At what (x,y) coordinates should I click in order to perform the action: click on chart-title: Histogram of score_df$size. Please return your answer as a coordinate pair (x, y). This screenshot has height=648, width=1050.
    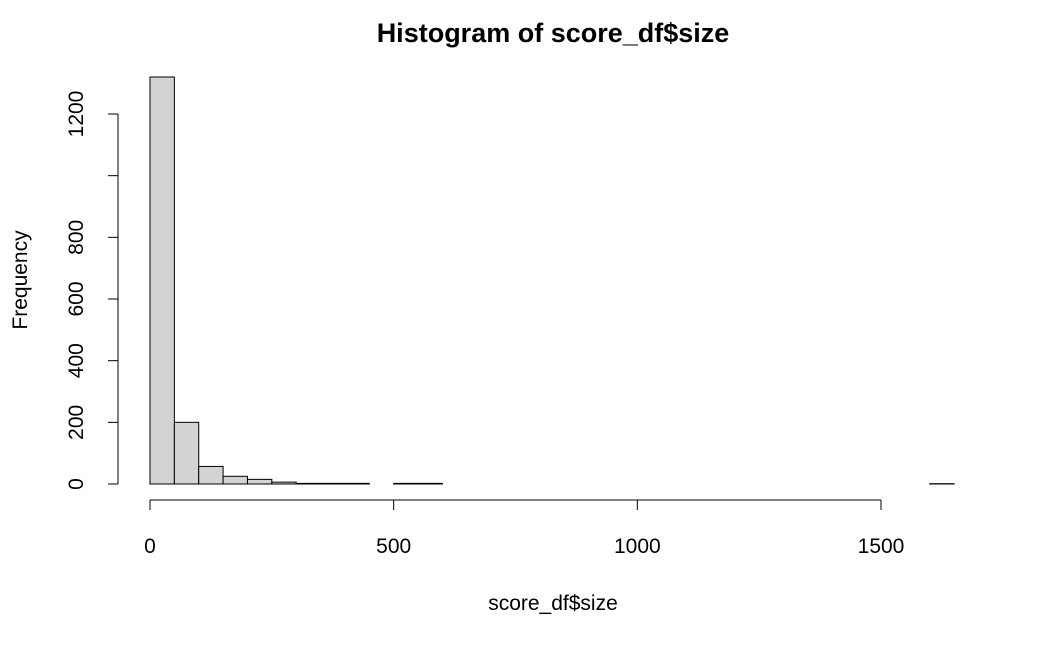
    Looking at the image, I should click on (553, 33).